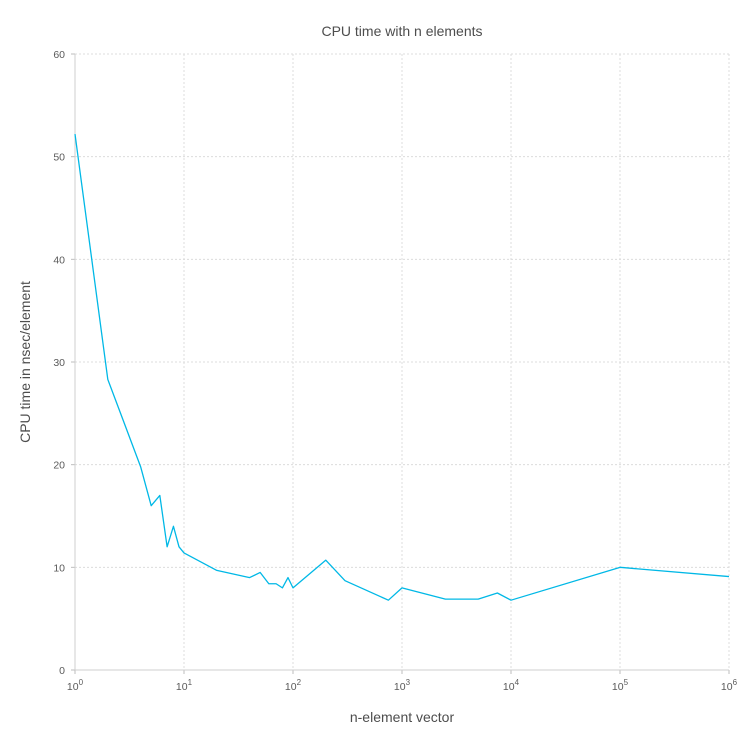 This screenshot has height=756, width=756. Describe the element at coordinates (59, 158) in the screenshot. I see `y-tick-label: 50` at that location.